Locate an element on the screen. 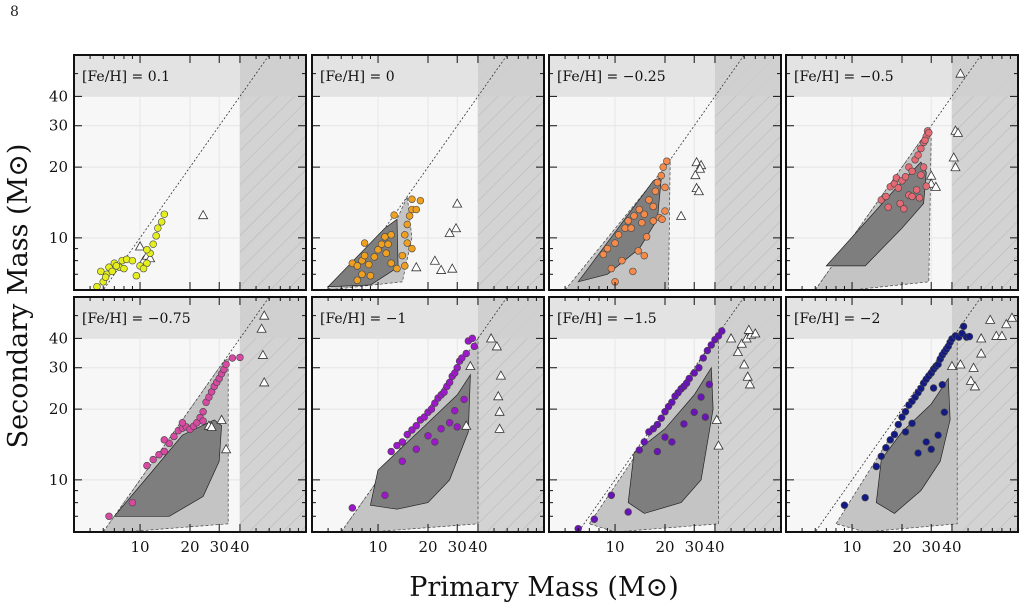 Image resolution: width=1028 pixels, height=608 pixels. panel-6: [Fe/H] = −1 10 20 30 40 is located at coordinates (428, 426).